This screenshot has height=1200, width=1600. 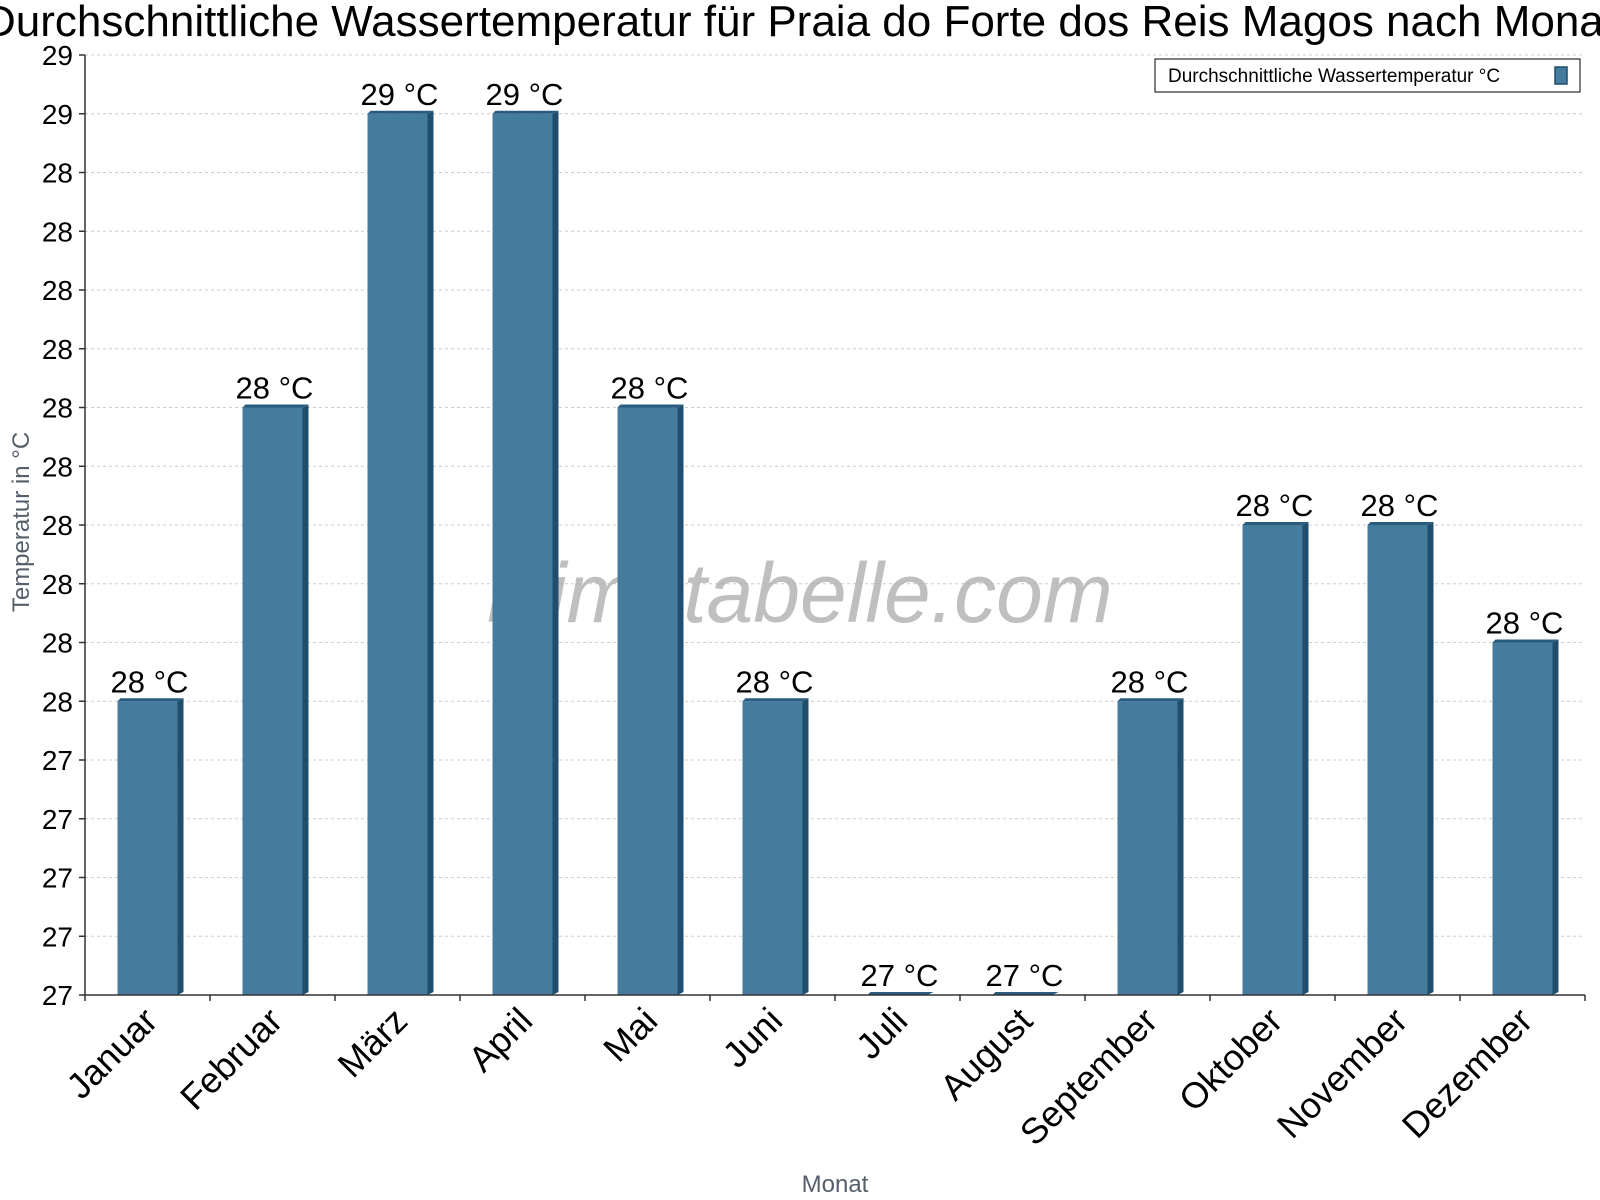 I want to click on y-axis-title: Temperatur in °C, so click(x=21, y=522).